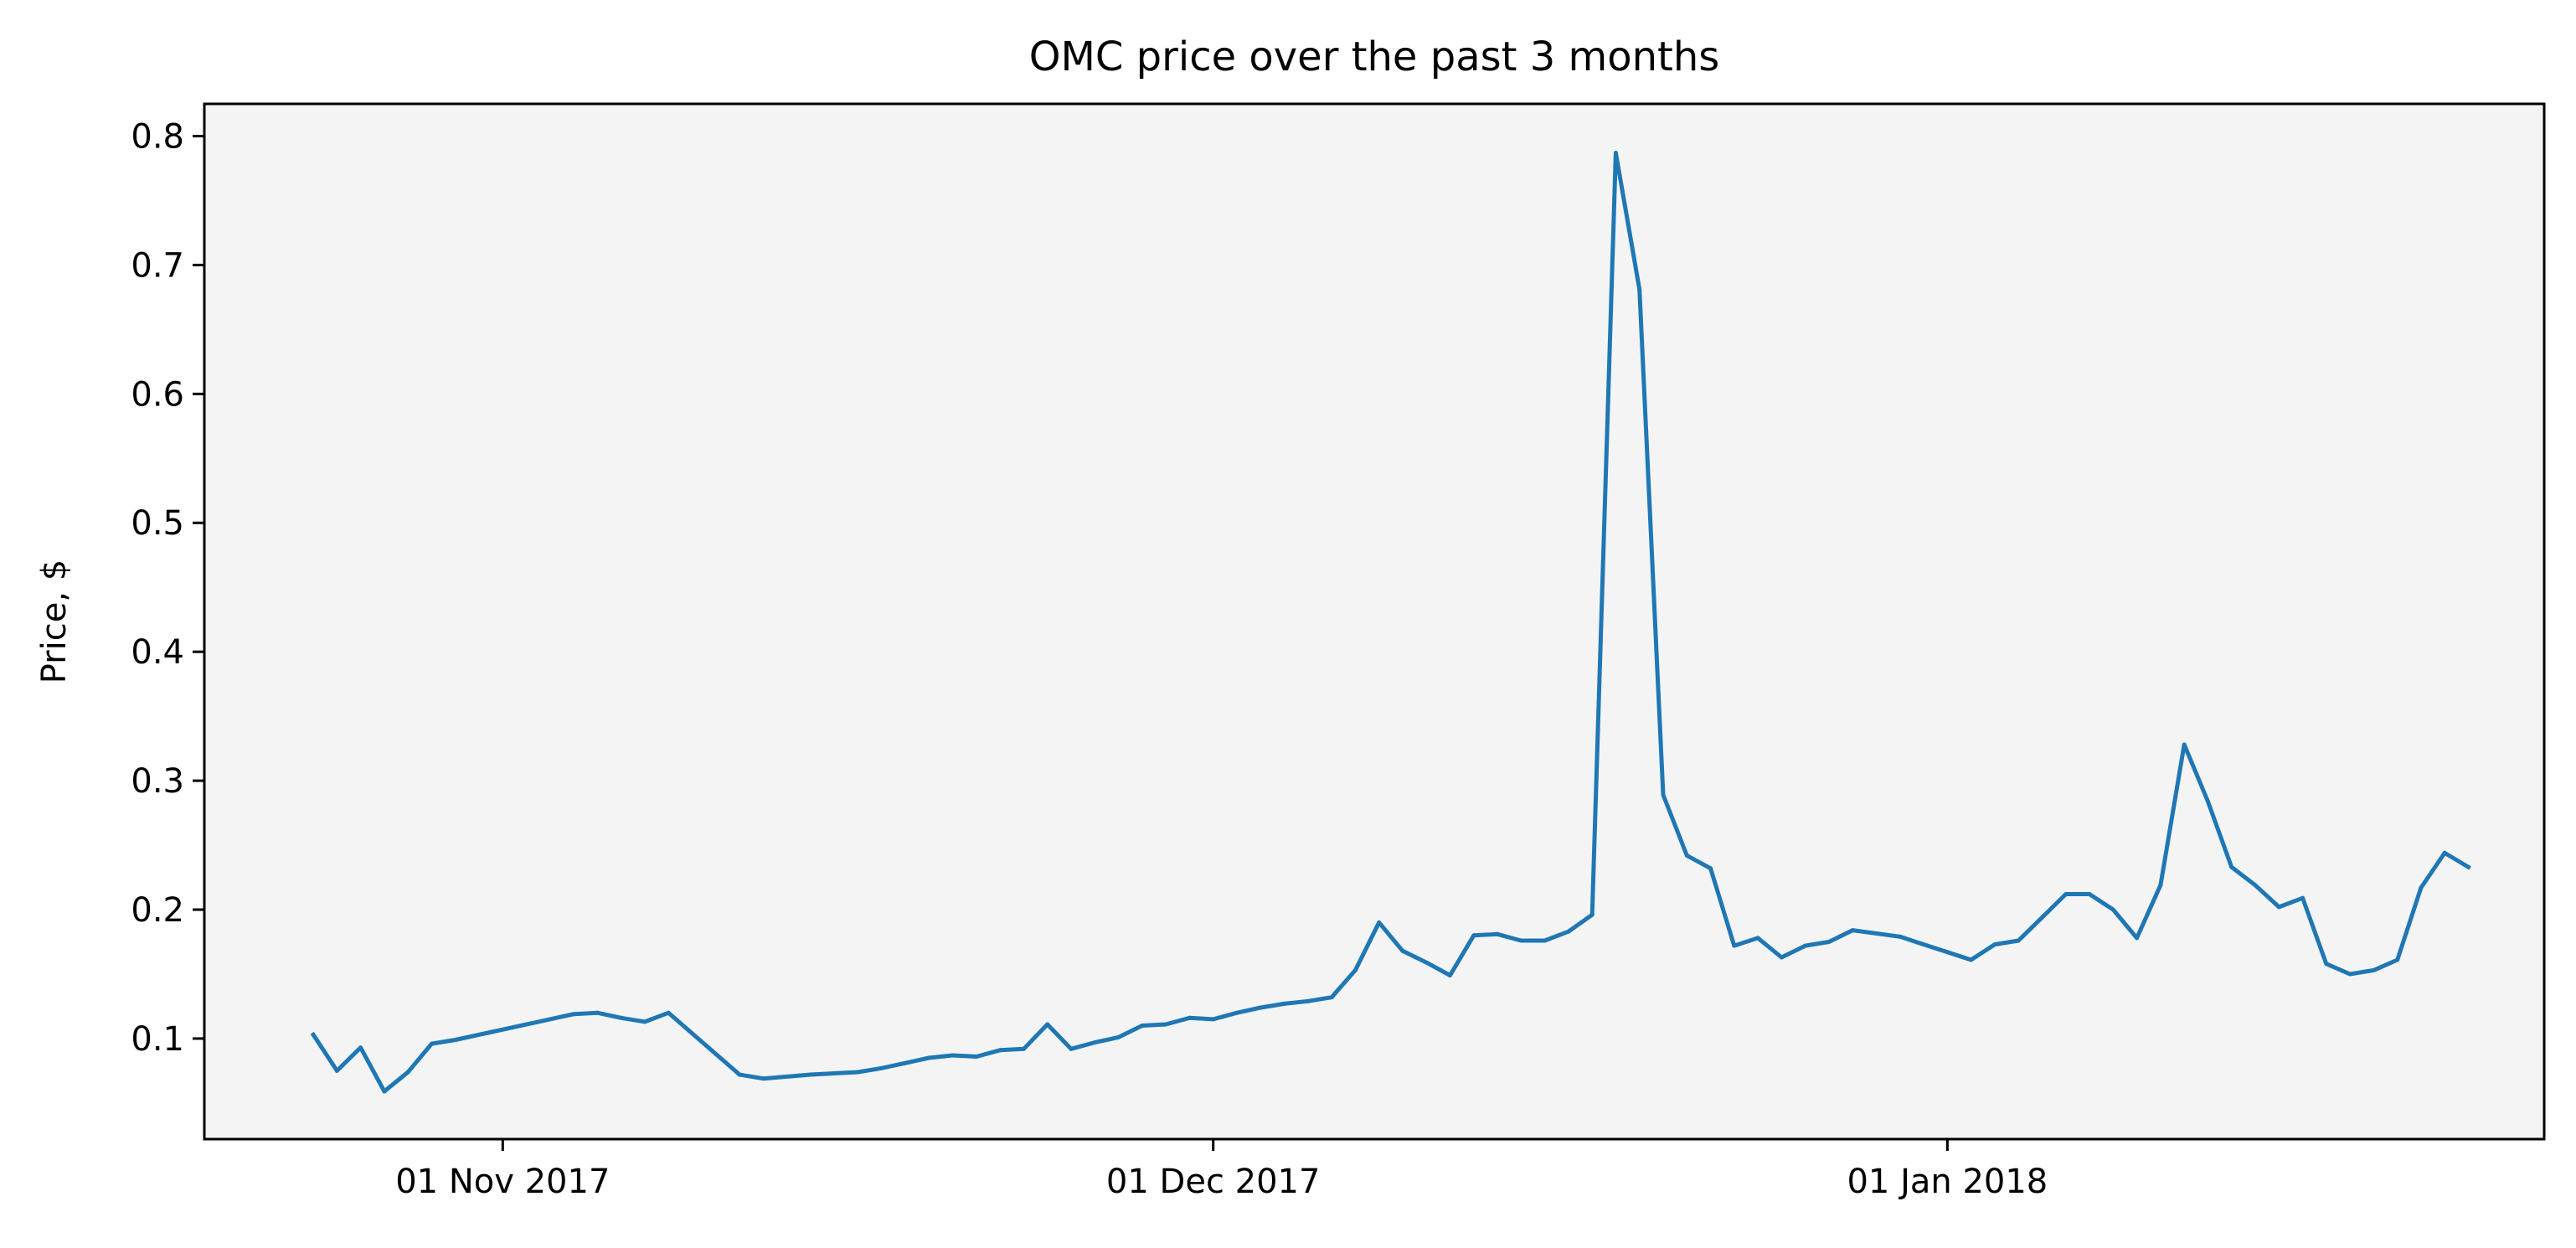 Image resolution: width=2576 pixels, height=1248 pixels. Describe the element at coordinates (502, 1182) in the screenshot. I see `x-tick-label: 01 Nov 2017` at that location.